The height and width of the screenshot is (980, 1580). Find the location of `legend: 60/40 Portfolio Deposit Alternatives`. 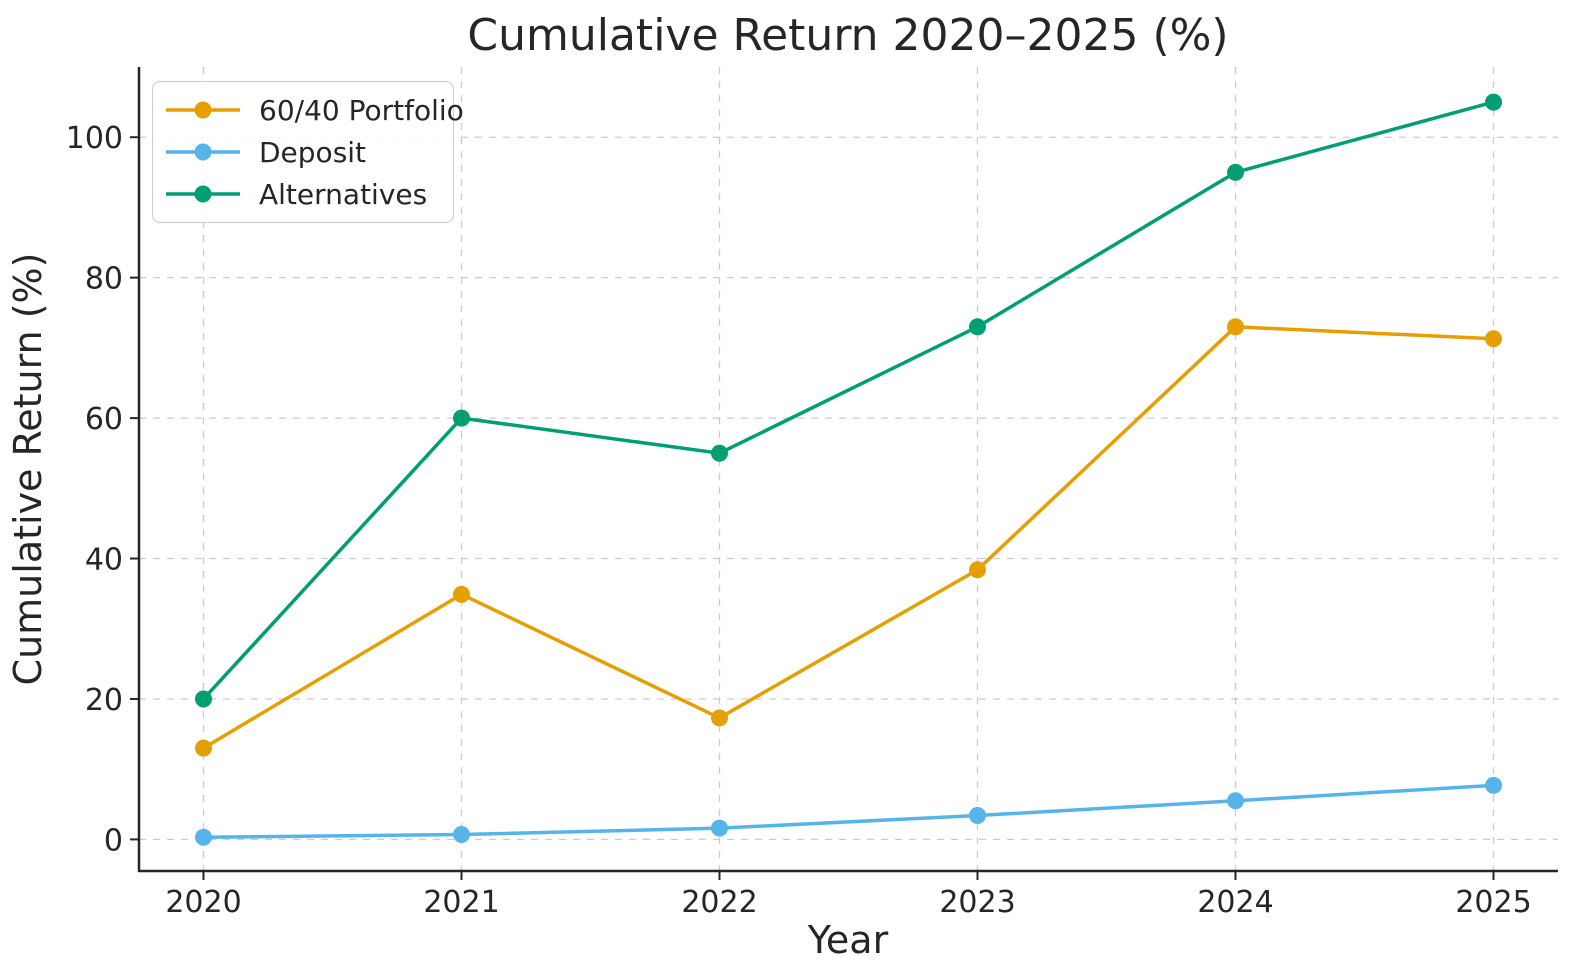

legend: 60/40 Portfolio Deposit Alternatives is located at coordinates (308, 152).